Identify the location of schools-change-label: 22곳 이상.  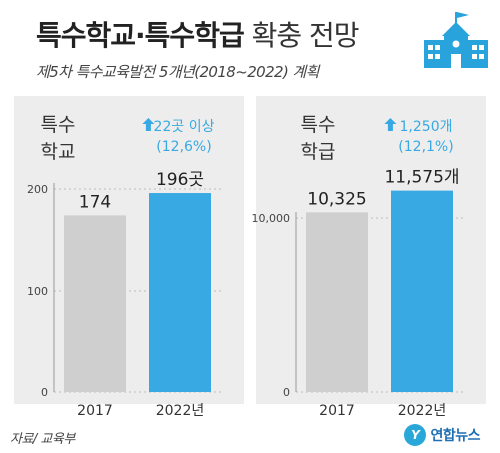
(184, 127).